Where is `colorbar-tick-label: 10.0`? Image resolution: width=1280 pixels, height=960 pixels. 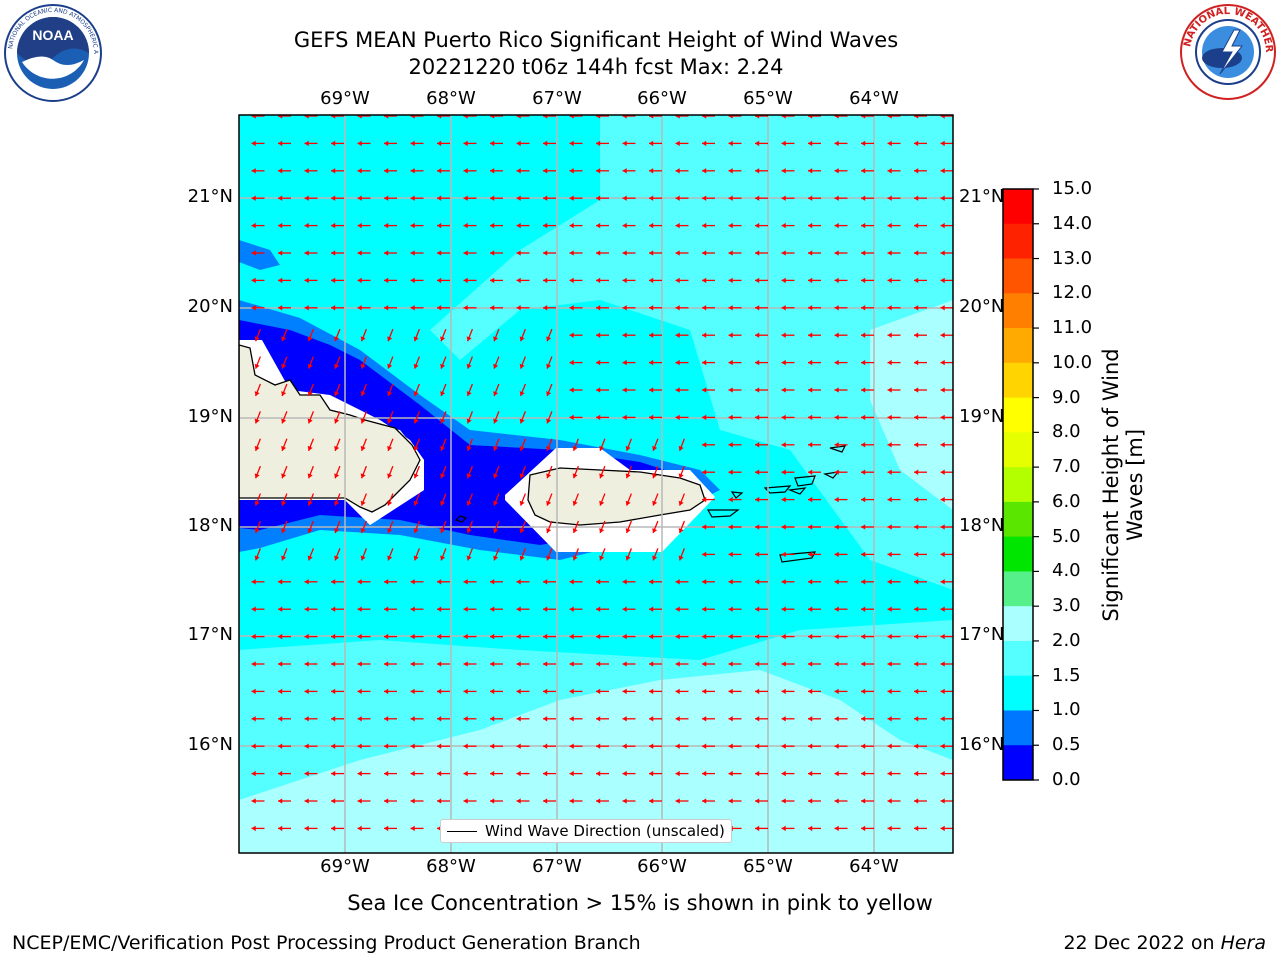 colorbar-tick-label: 10.0 is located at coordinates (1072, 362).